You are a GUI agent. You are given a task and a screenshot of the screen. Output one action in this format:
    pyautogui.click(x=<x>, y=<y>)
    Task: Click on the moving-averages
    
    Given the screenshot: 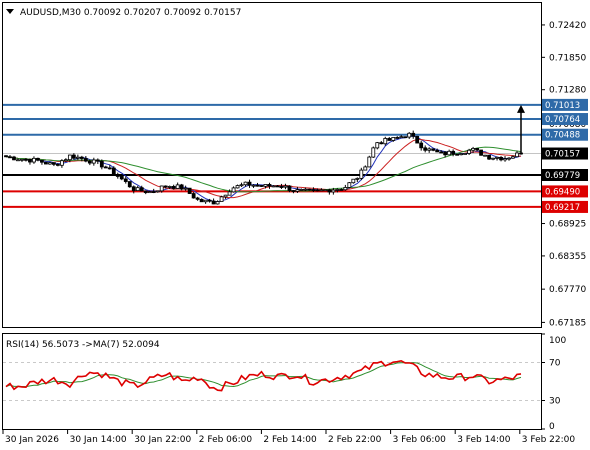 What is the action you would take?
    pyautogui.click(x=263, y=169)
    